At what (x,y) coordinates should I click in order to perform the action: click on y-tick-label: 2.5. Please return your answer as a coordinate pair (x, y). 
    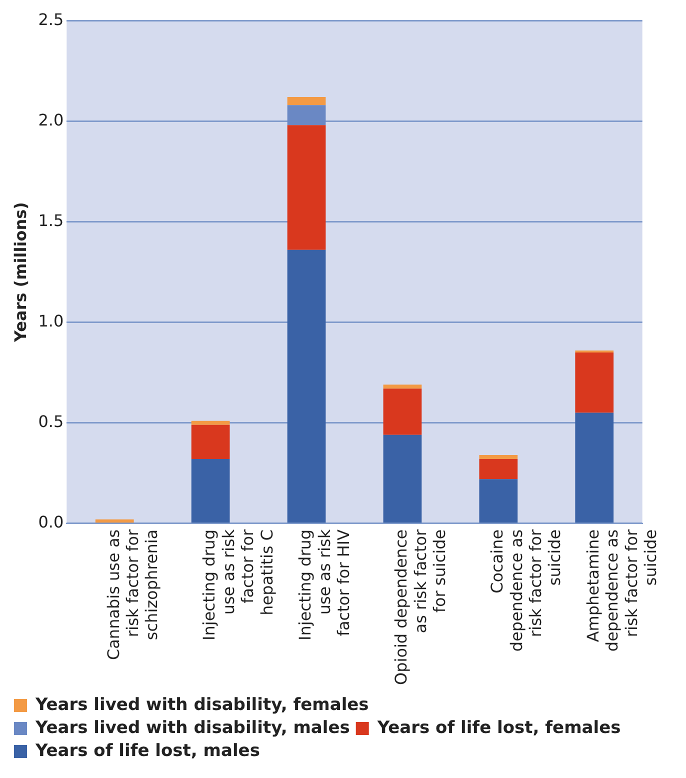
    Looking at the image, I should click on (51, 19).